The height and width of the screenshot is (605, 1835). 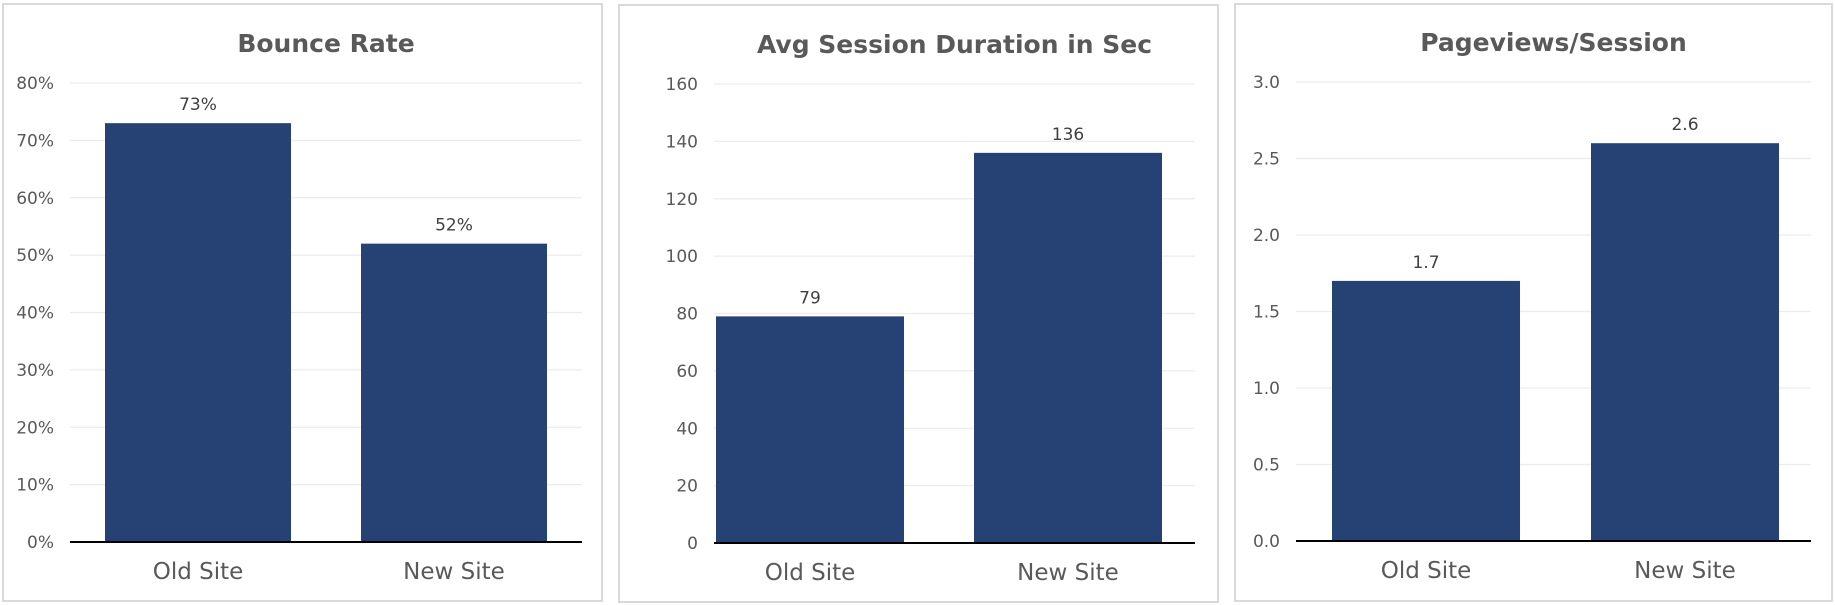 What do you see at coordinates (35, 314) in the screenshot?
I see `y-tick-label: 40%` at bounding box center [35, 314].